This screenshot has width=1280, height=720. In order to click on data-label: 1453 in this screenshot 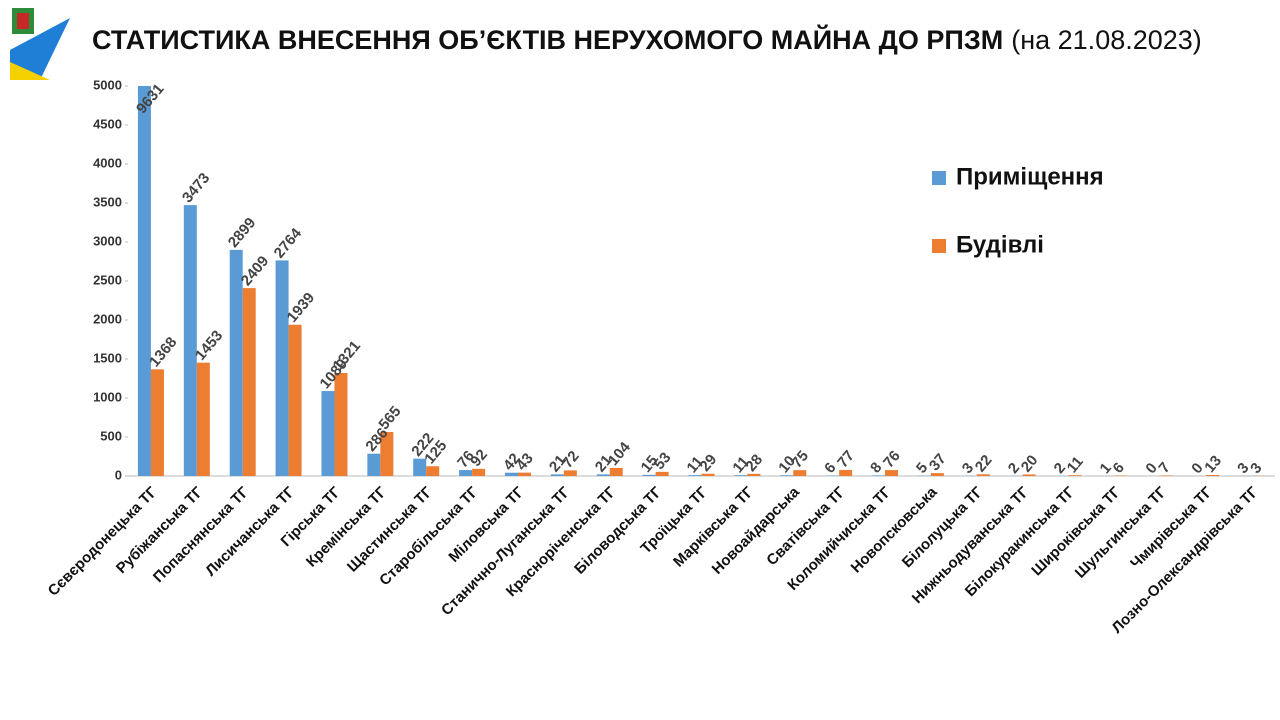, I will do `click(209, 345)`.